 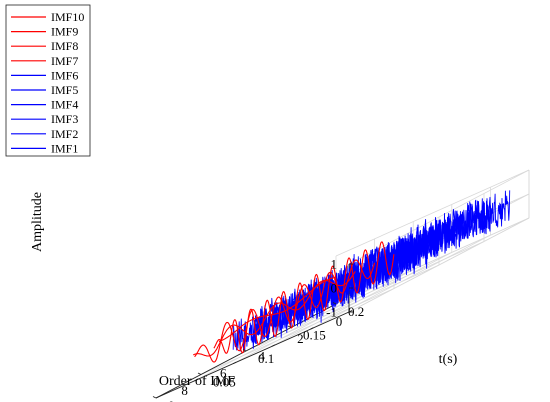 What do you see at coordinates (64, 148) in the screenshot?
I see `legend-label: IMF1` at bounding box center [64, 148].